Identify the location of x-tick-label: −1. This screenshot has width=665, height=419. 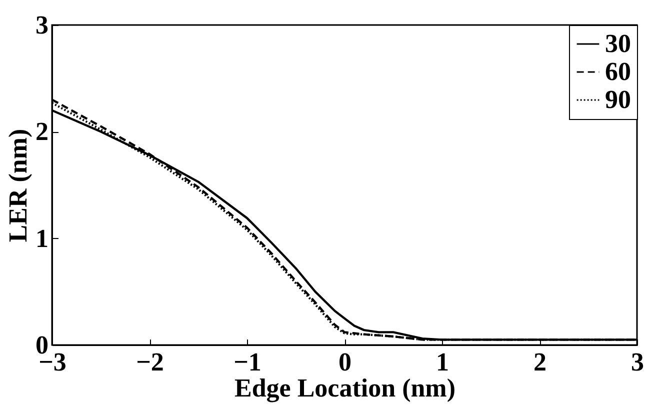
(248, 362).